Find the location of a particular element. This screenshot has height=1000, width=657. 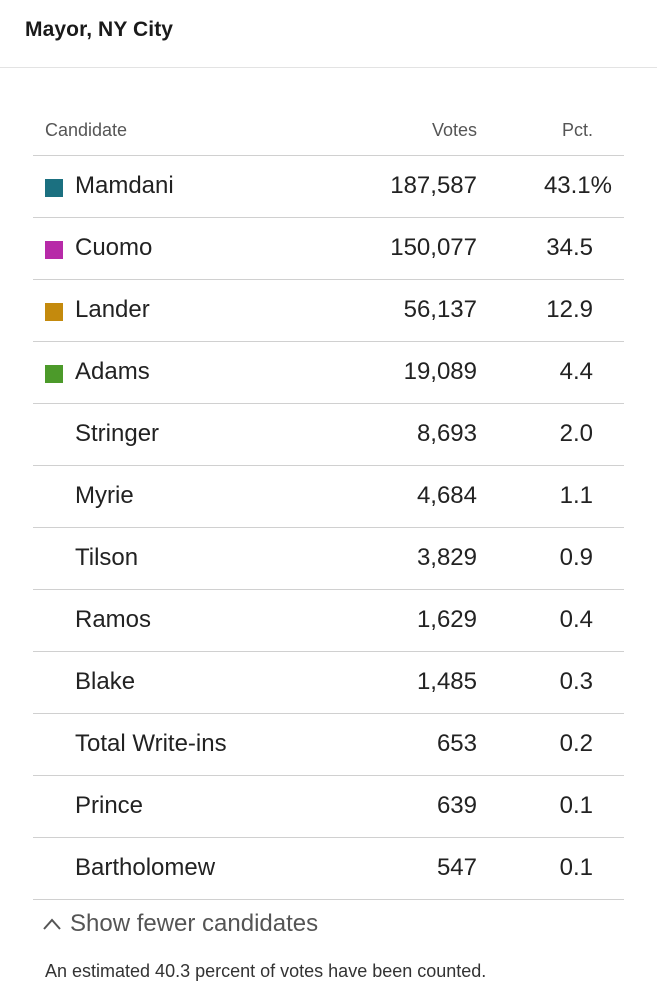

table-row: Cuomo 150,077 34.5 is located at coordinates (328, 249).